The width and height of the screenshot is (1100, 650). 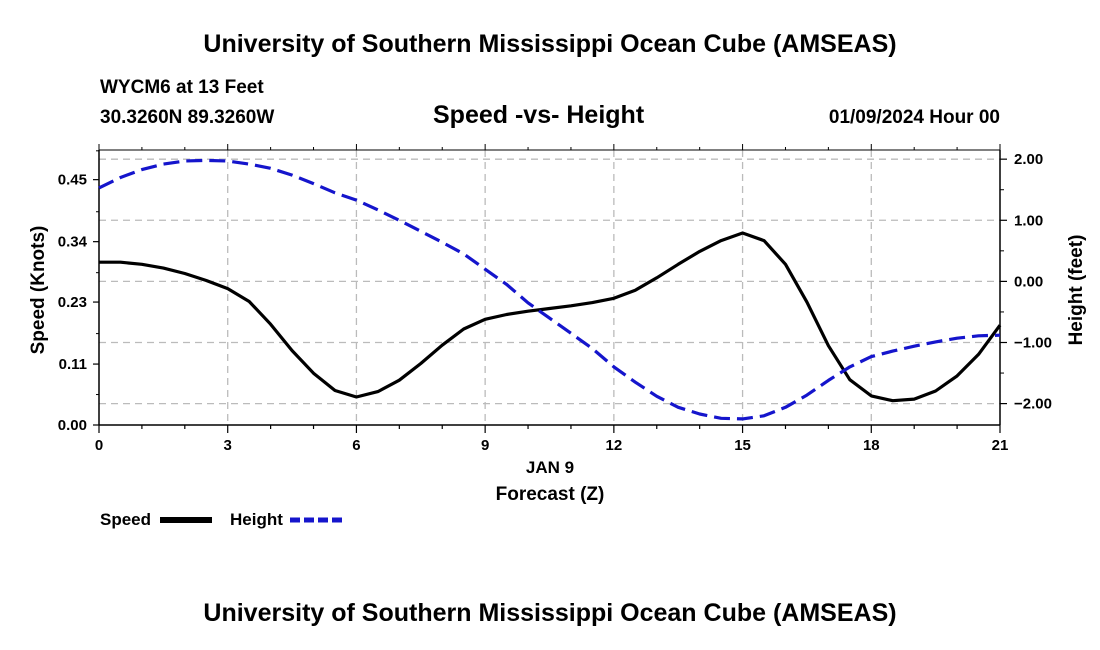 I want to click on y-tick-label: 0.11, so click(x=73, y=364).